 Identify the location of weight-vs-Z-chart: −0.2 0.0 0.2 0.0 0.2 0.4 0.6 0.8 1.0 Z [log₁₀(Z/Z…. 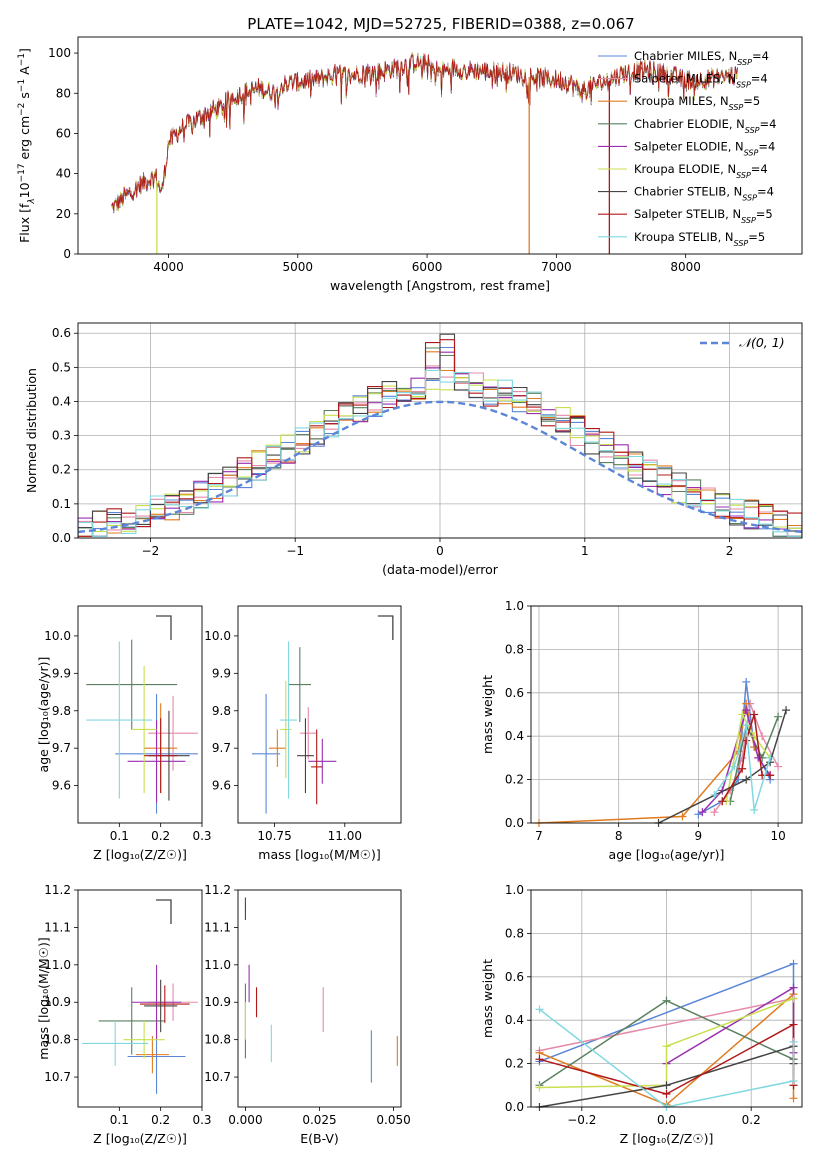
(641, 1014).